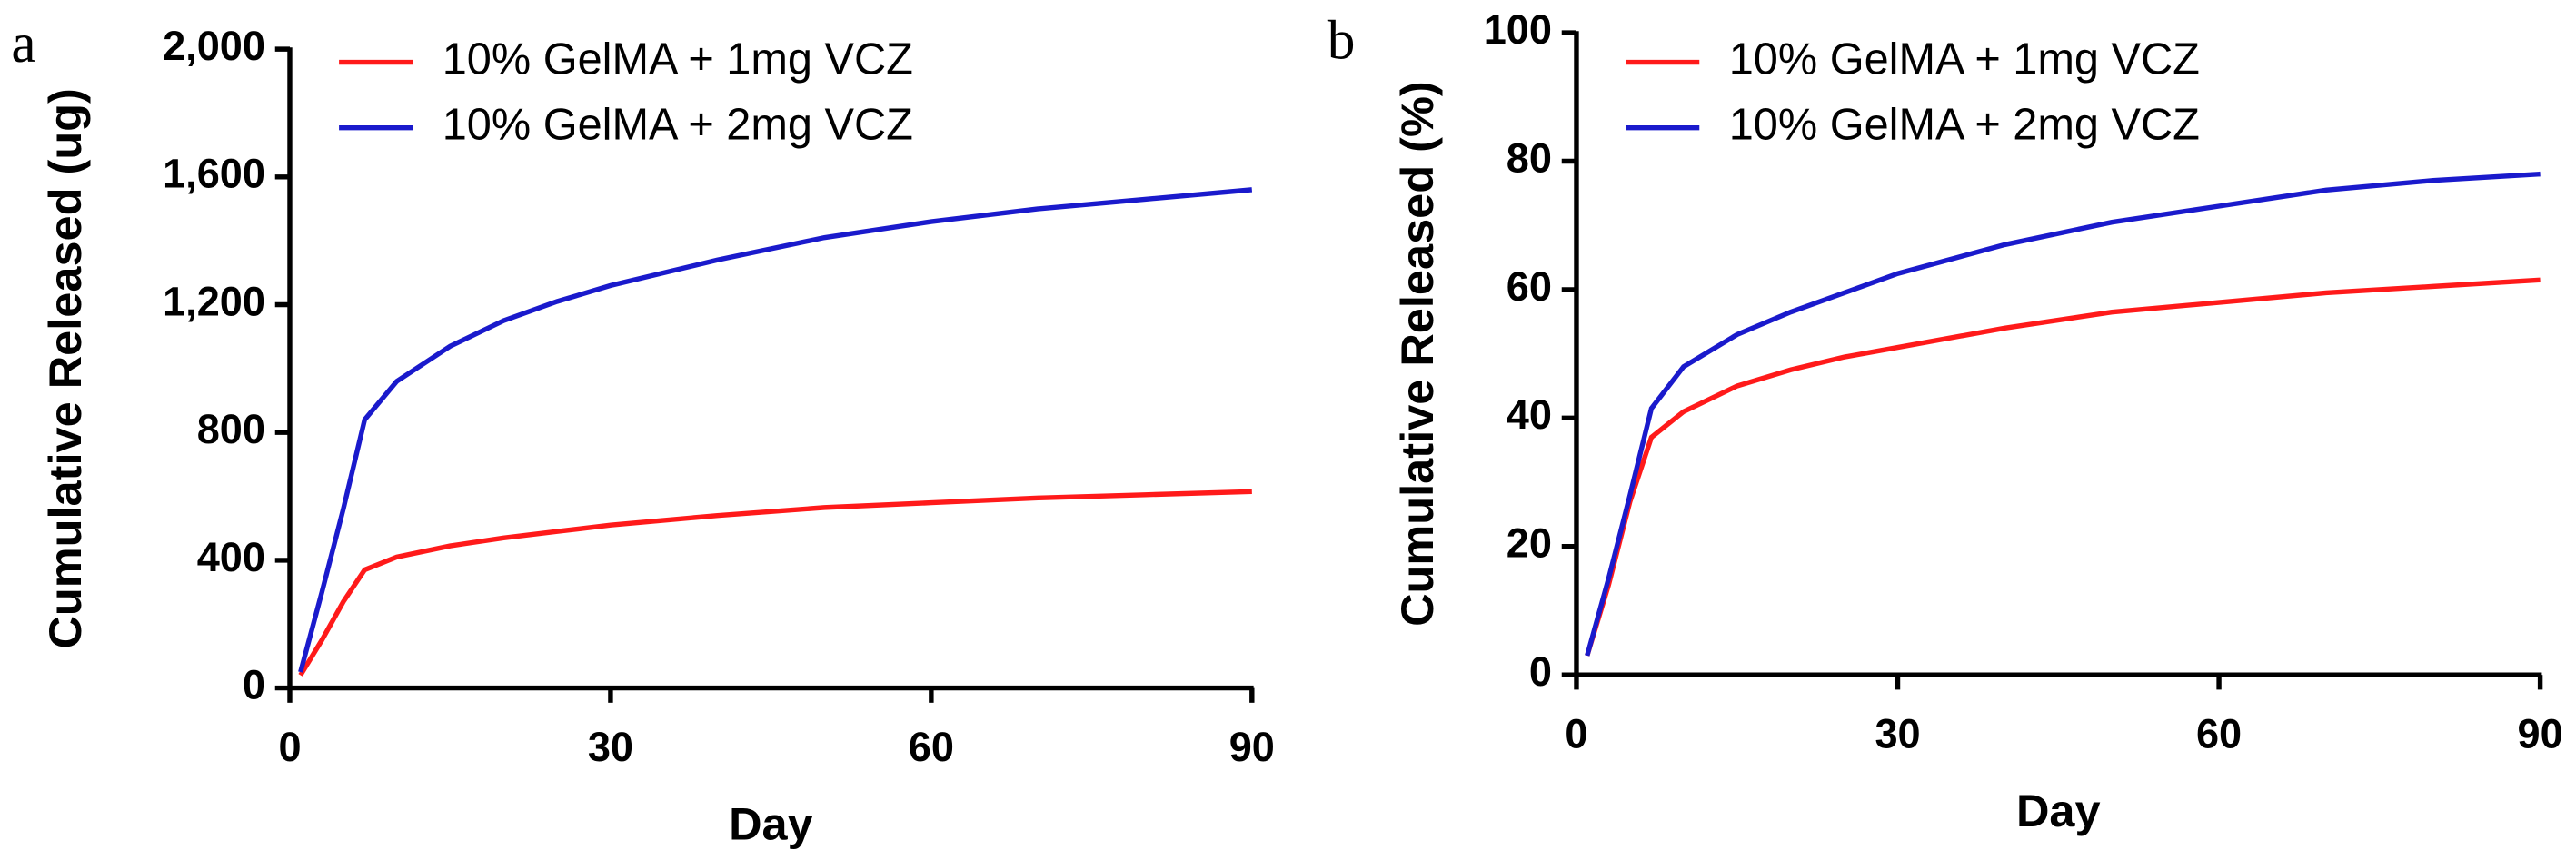  I want to click on y-tick-label: 400, so click(231, 557).